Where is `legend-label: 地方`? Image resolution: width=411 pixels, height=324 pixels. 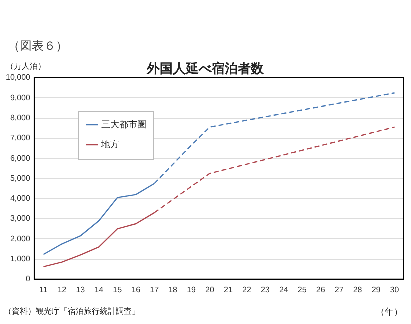
legend-label: 地方 is located at coordinates (110, 144).